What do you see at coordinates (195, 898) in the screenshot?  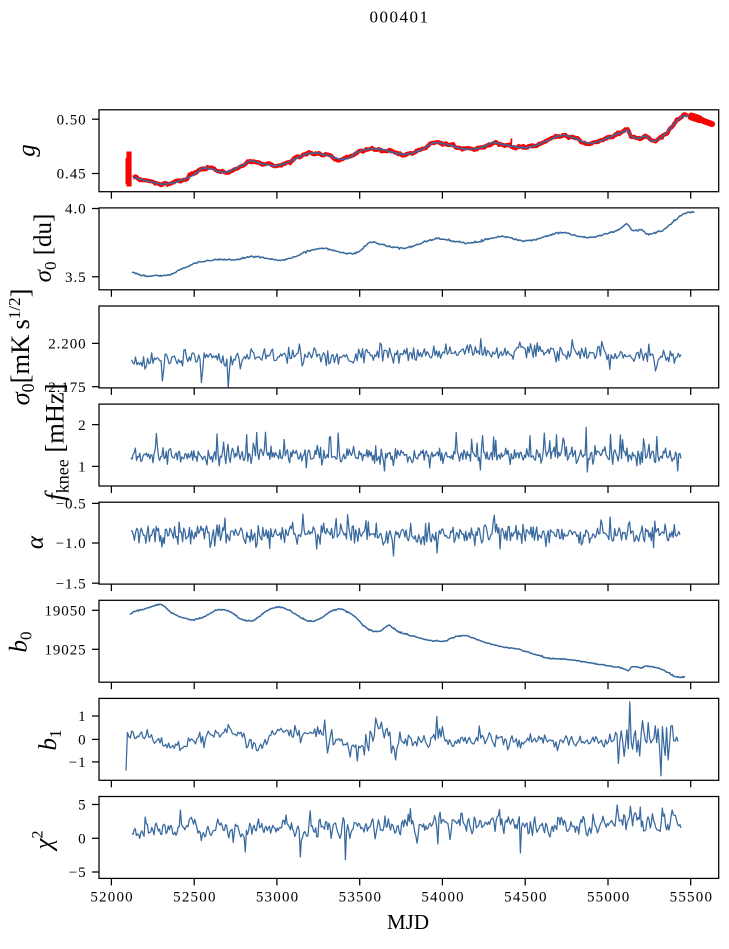 I see `svg-text: 52500` at bounding box center [195, 898].